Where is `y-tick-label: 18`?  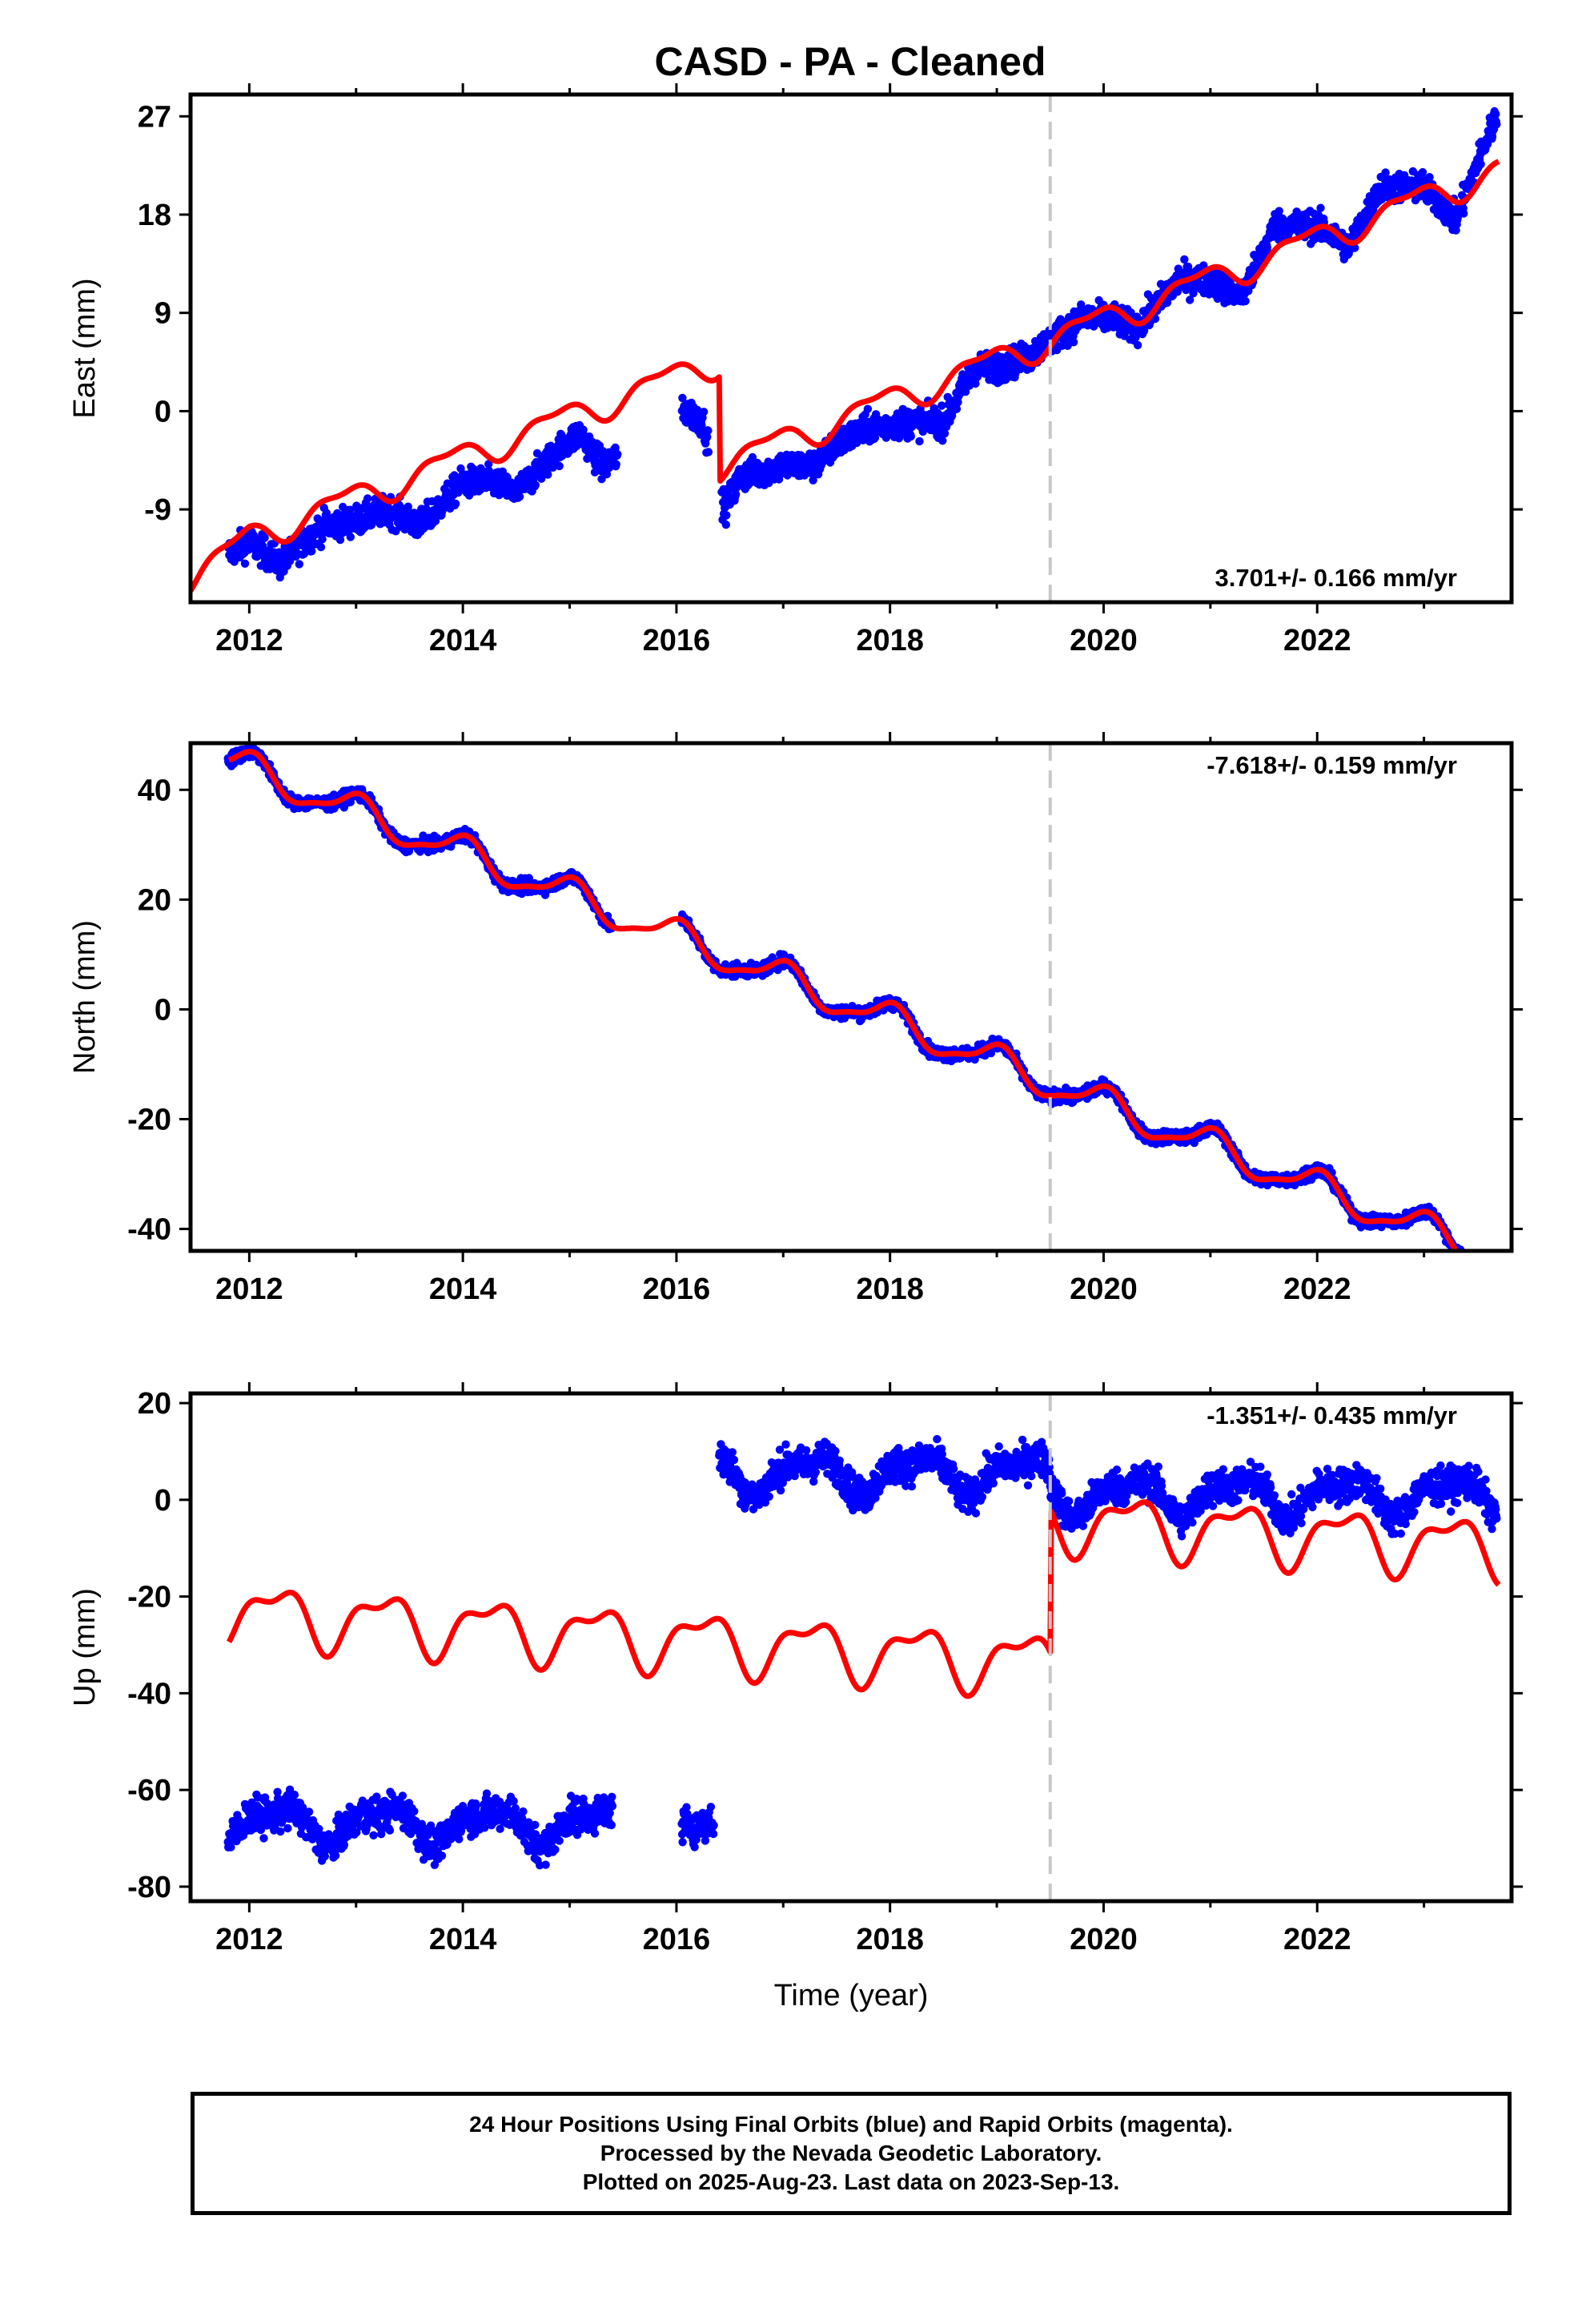 y-tick-label: 18 is located at coordinates (154, 215).